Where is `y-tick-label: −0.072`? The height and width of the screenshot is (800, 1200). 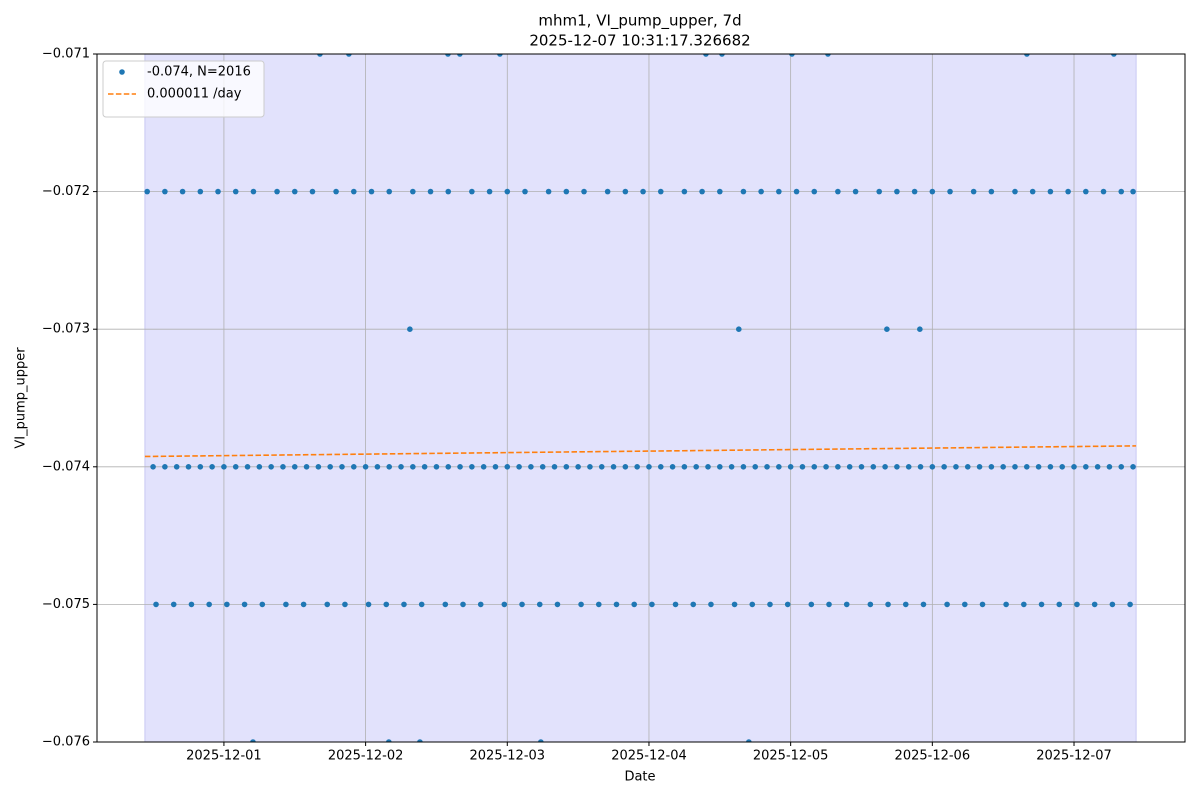 y-tick-label: −0.072 is located at coordinates (66, 191).